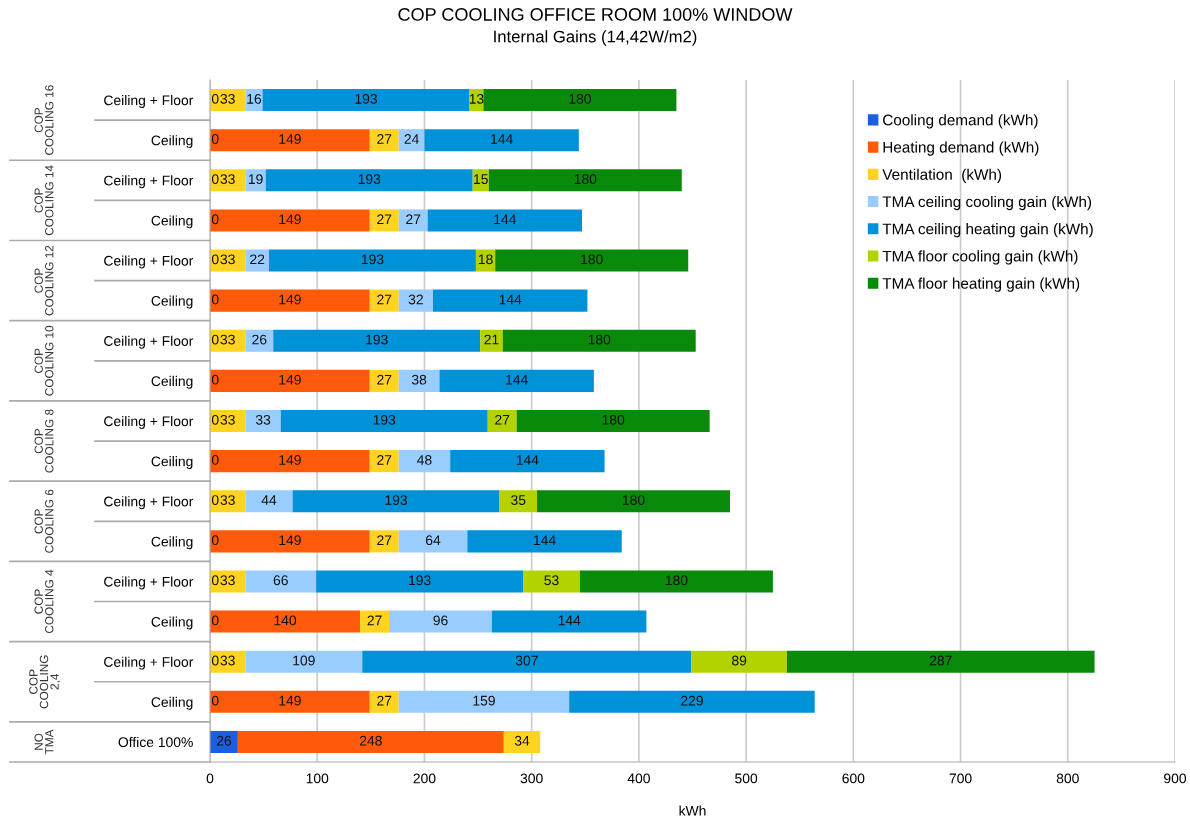  What do you see at coordinates (638, 778) in the screenshot?
I see `x-tick-label: 400` at bounding box center [638, 778].